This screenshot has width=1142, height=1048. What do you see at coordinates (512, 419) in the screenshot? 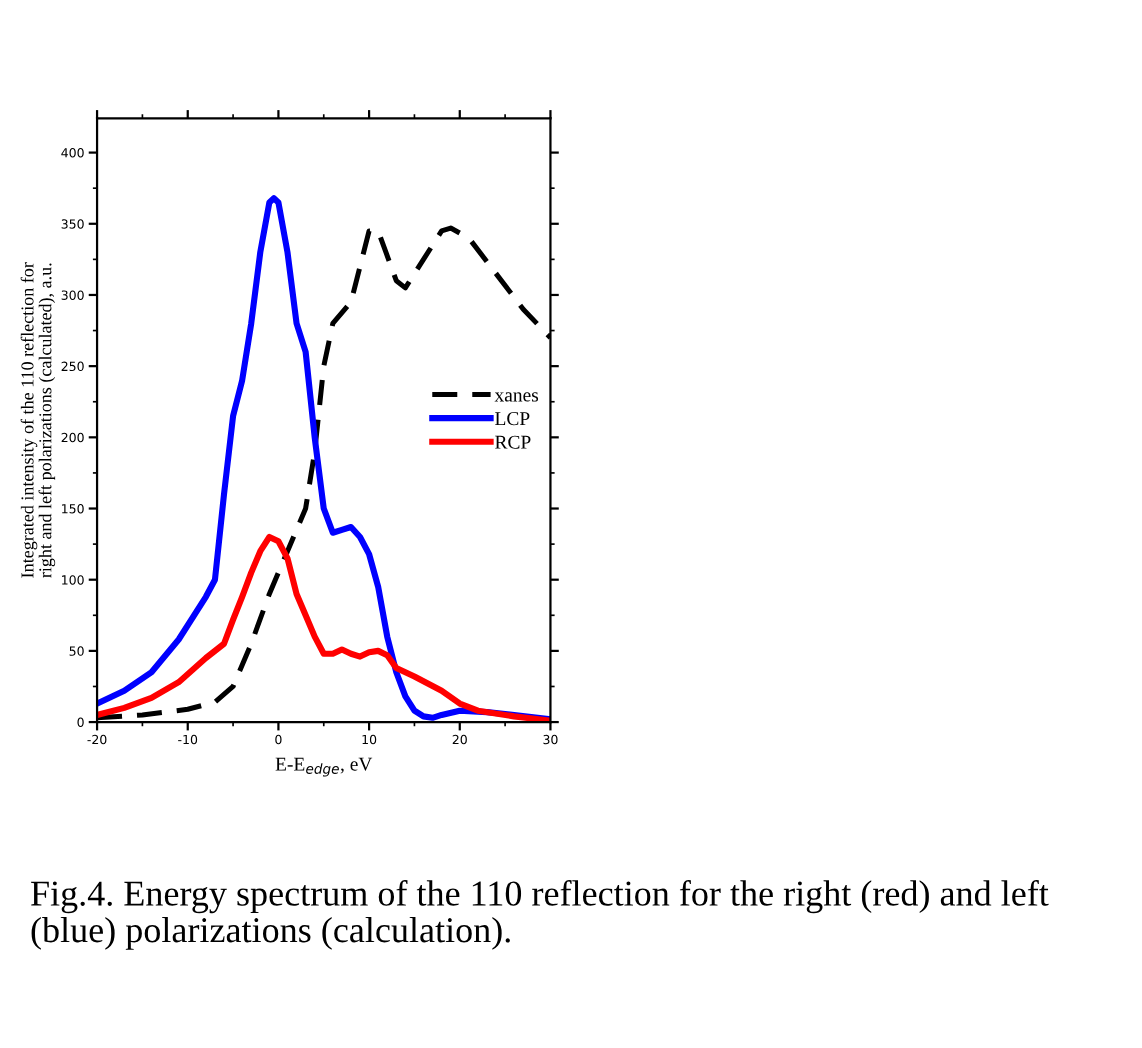
I see `legend-label: LCP` at bounding box center [512, 419].